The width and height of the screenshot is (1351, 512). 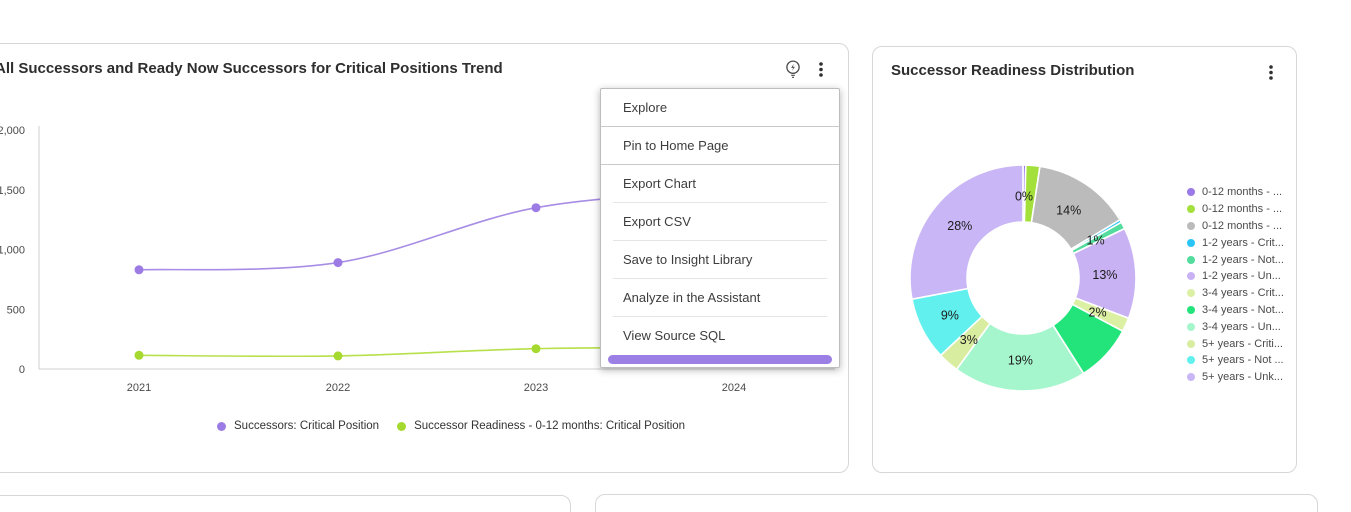 I want to click on insight-lightbulb-button, so click(x=793, y=71).